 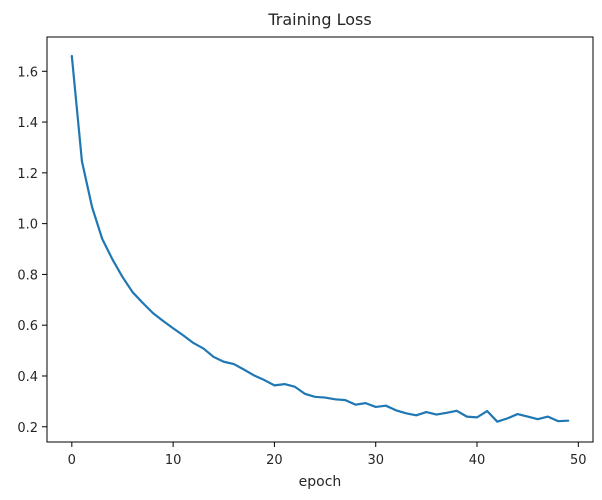 What do you see at coordinates (27, 225) in the screenshot?
I see `y-tick-label: 1.0` at bounding box center [27, 225].